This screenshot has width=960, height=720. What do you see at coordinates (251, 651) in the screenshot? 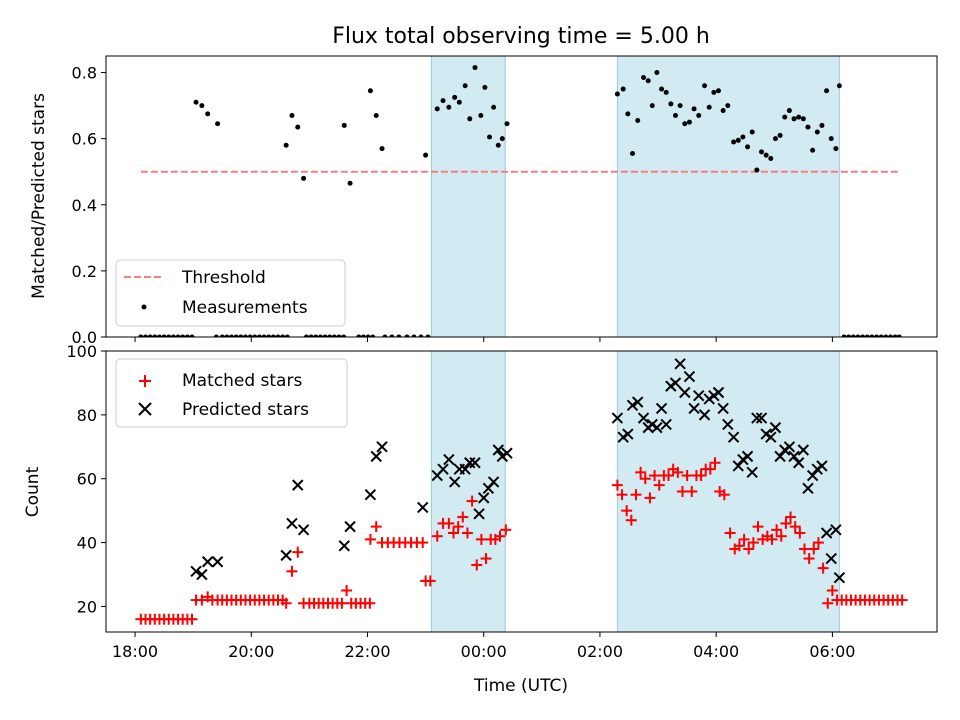
I see `x-tick-label: 20:00` at bounding box center [251, 651].